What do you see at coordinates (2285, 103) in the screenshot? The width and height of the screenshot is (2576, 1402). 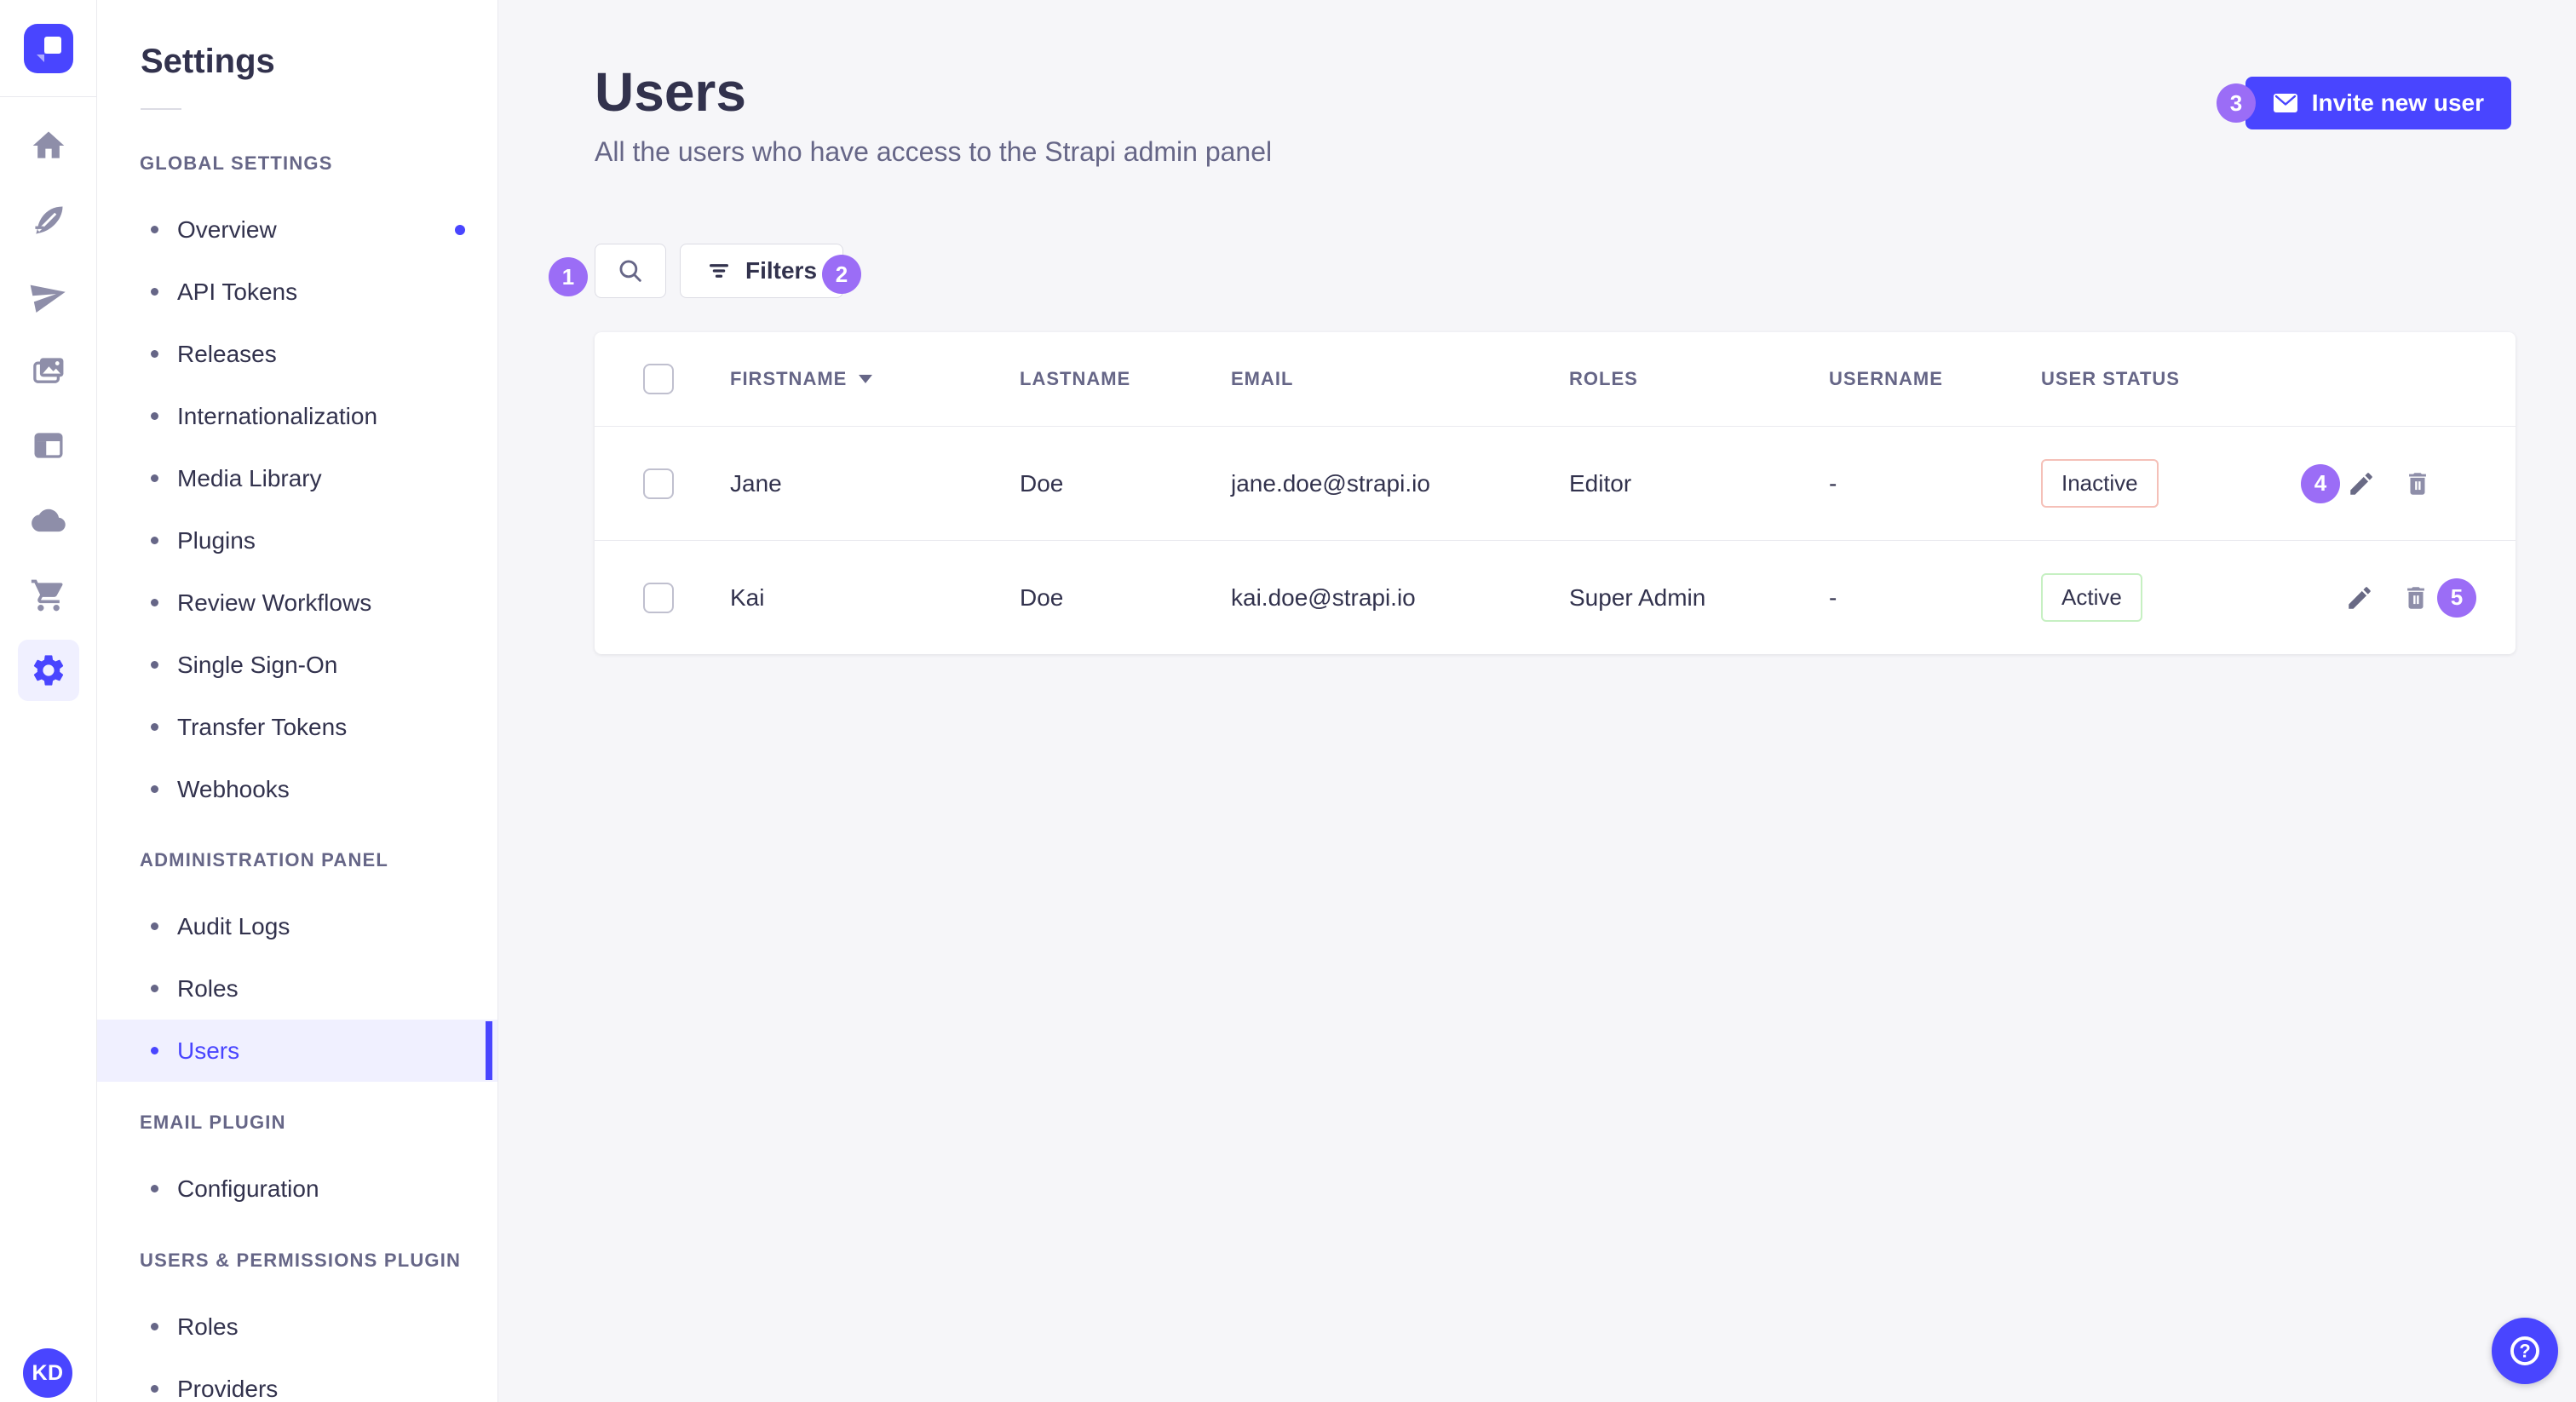 I see `envelope-icon` at bounding box center [2285, 103].